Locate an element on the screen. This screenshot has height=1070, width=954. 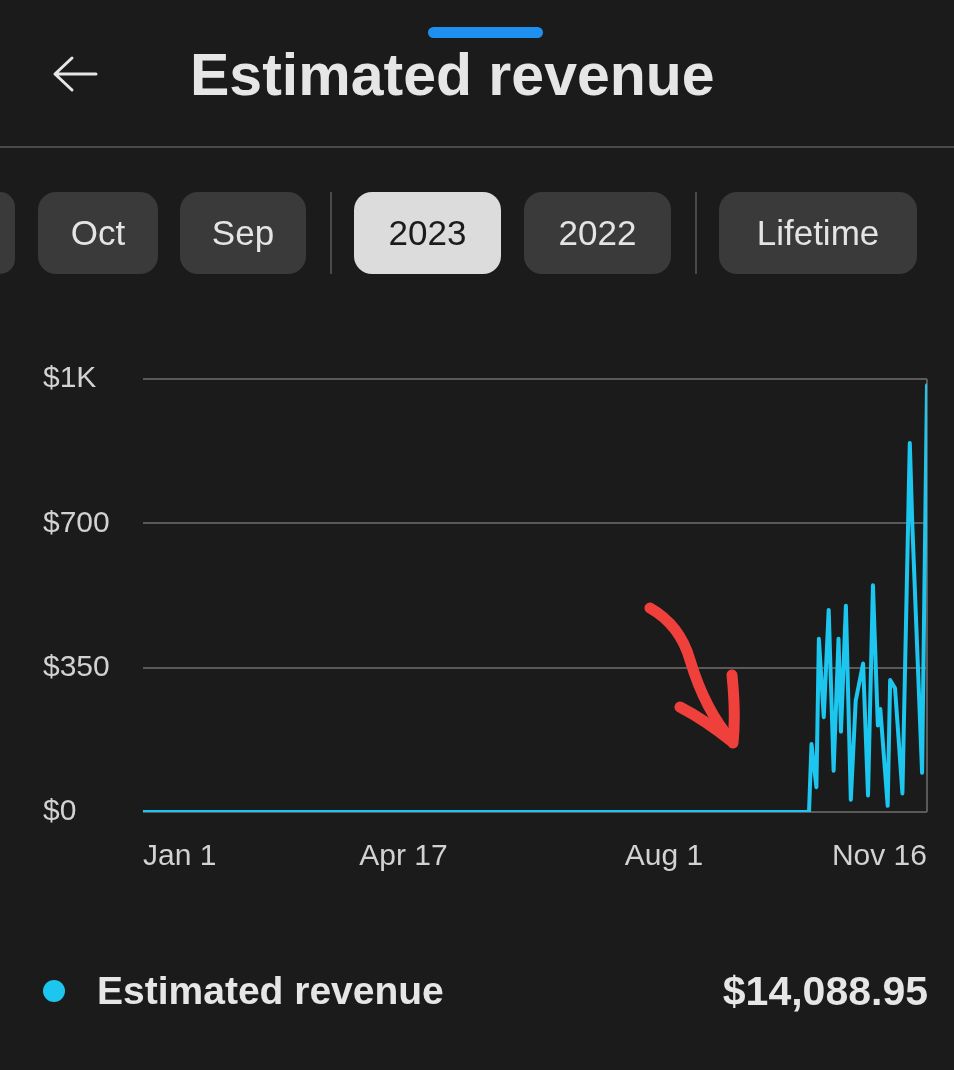
text: 2023 is located at coordinates (427, 233).